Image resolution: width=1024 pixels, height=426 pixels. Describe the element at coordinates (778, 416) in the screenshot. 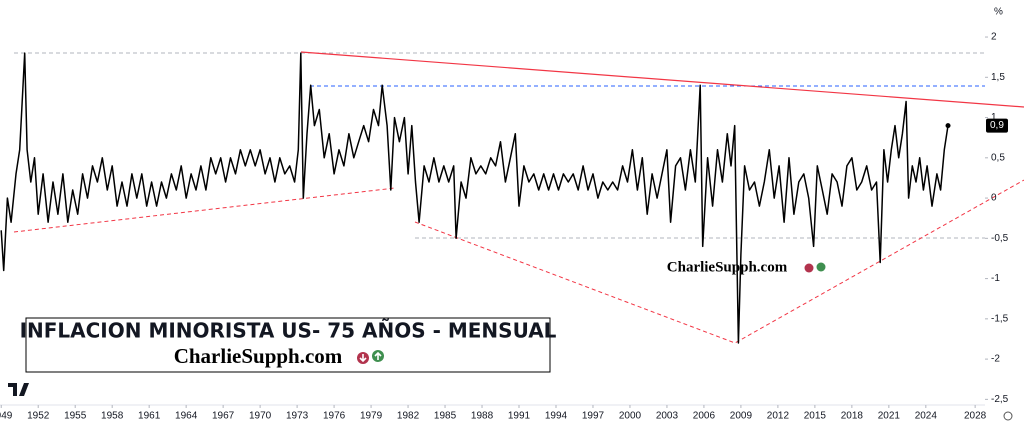

I see `x-tick-label: 2012` at that location.